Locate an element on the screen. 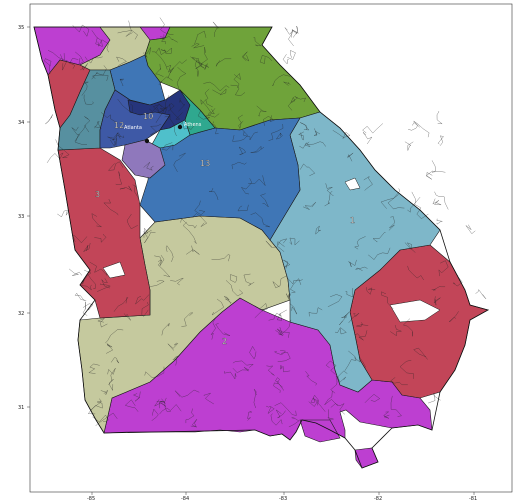 The height and width of the screenshot is (501, 515). atlanta-marker is located at coordinates (147, 141).